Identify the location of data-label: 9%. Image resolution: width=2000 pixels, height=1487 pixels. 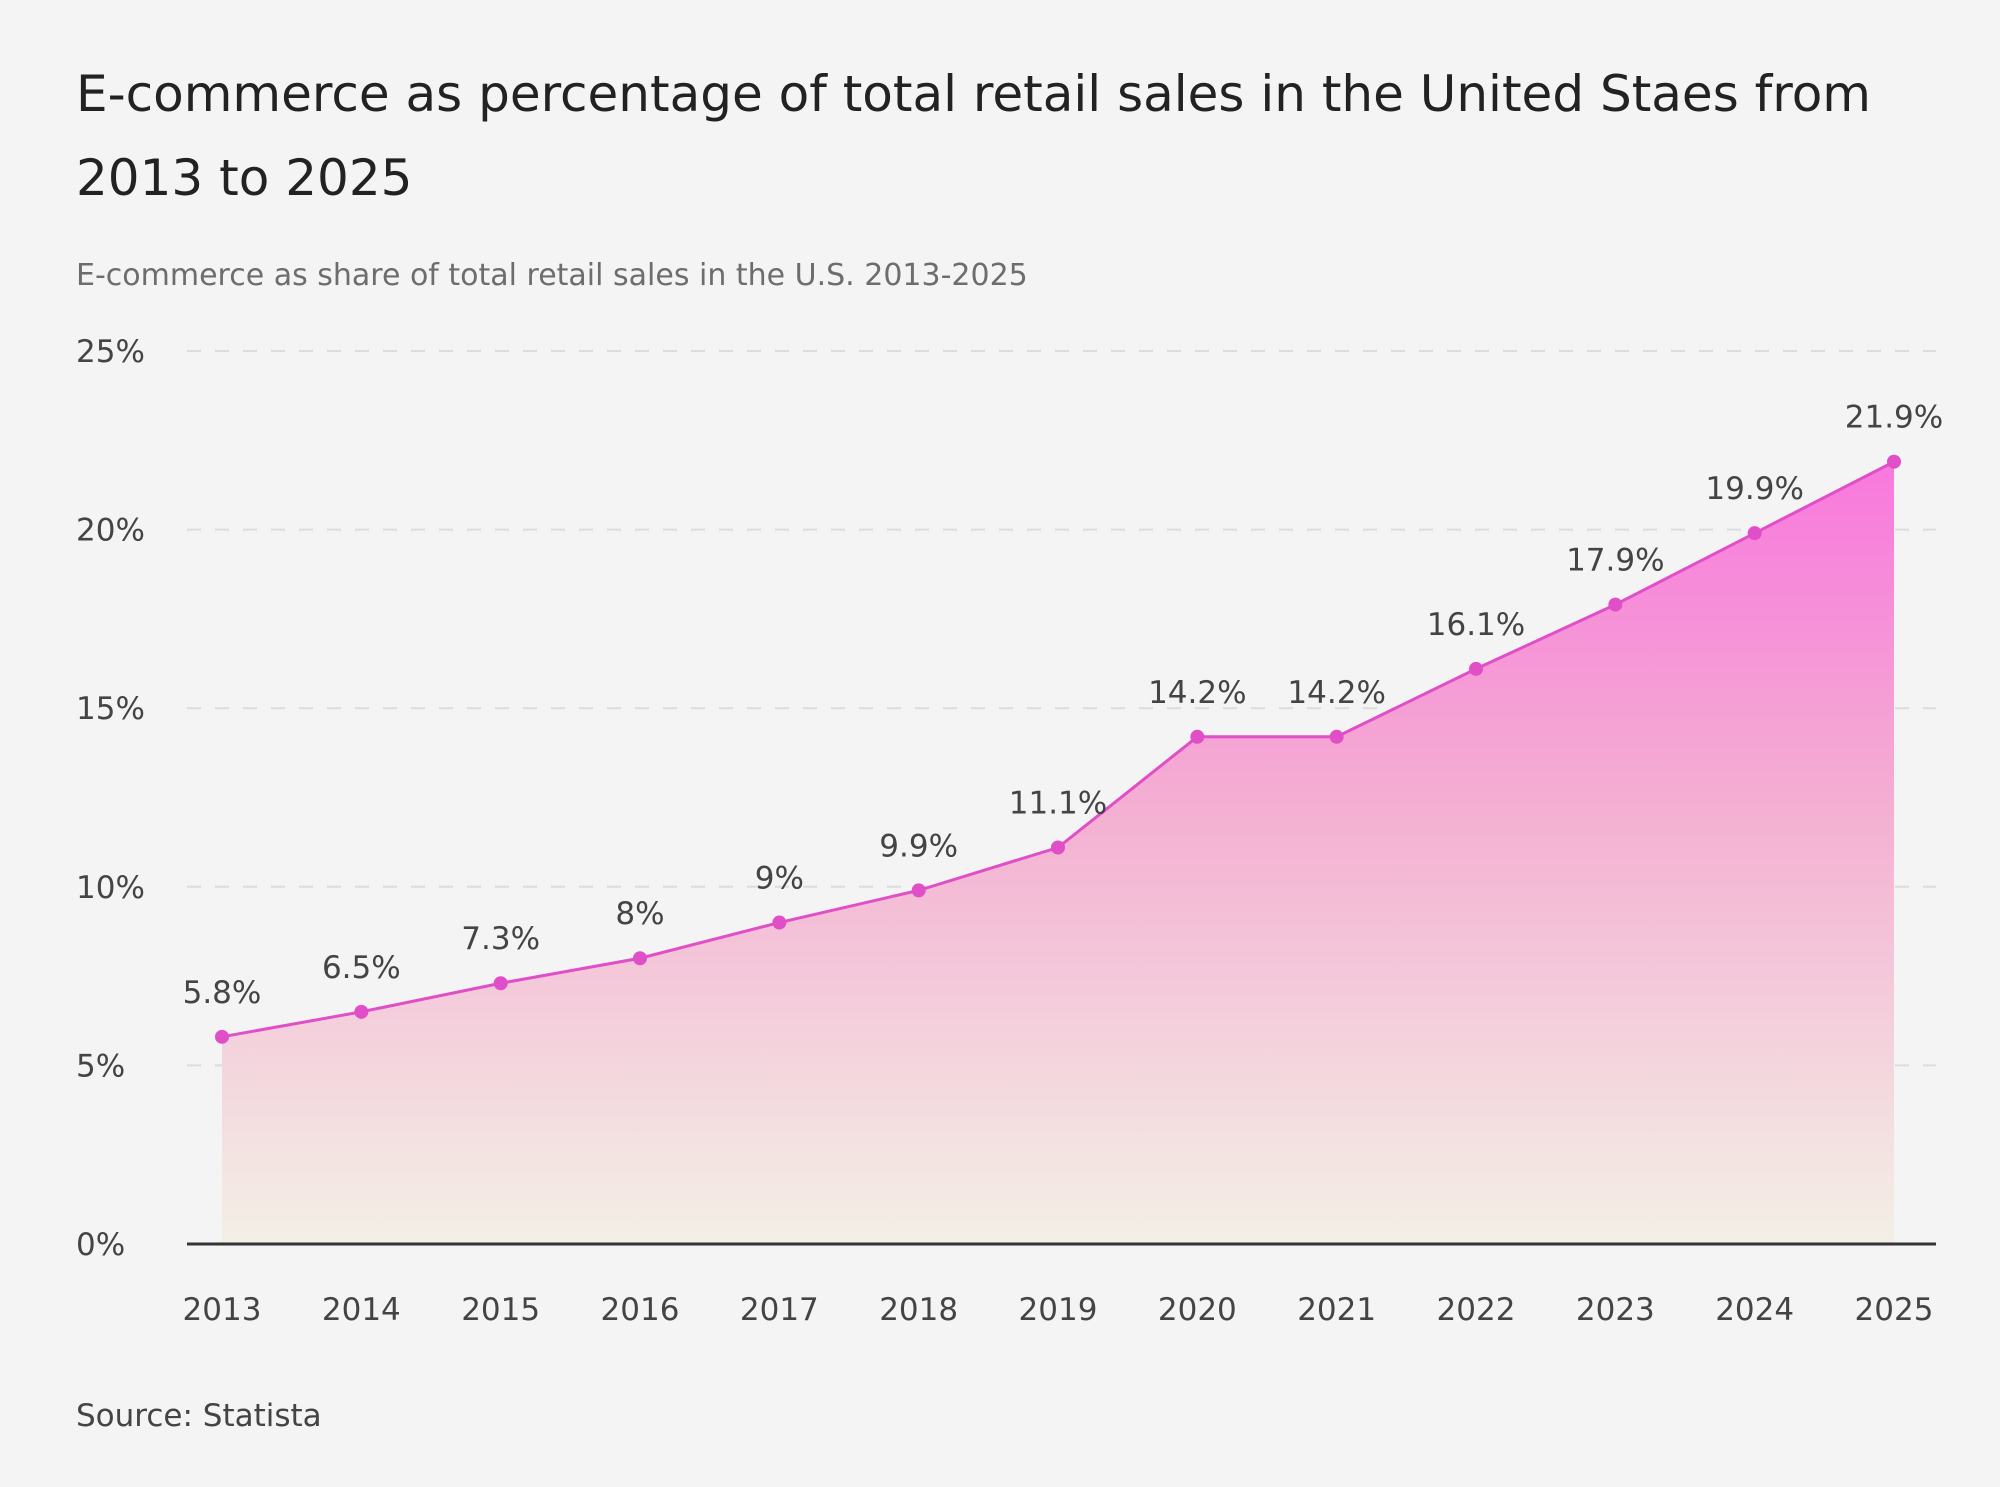
(779, 879).